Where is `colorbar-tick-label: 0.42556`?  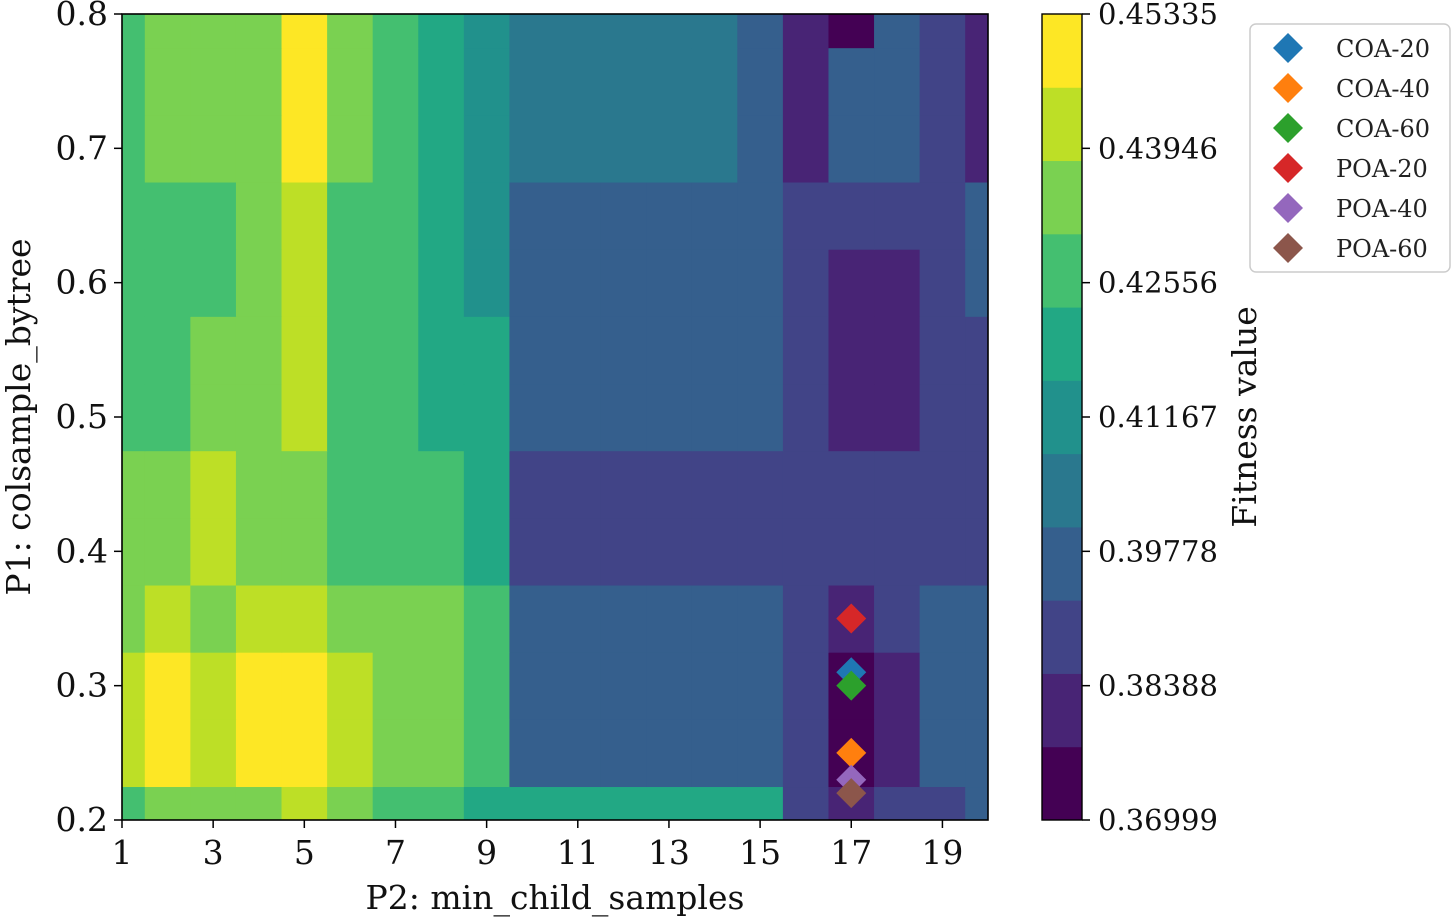 colorbar-tick-label: 0.42556 is located at coordinates (1158, 283).